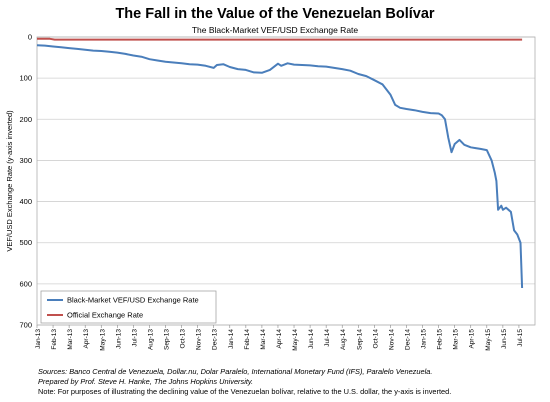 This screenshot has width=550, height=402. I want to click on x-tick-label: May-15, so click(488, 340).